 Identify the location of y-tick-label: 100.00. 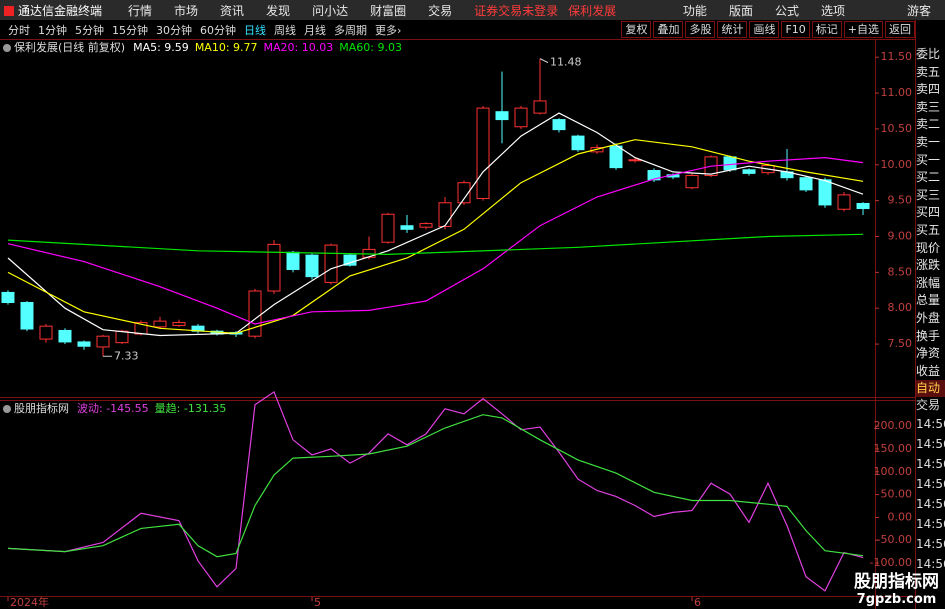
(893, 471).